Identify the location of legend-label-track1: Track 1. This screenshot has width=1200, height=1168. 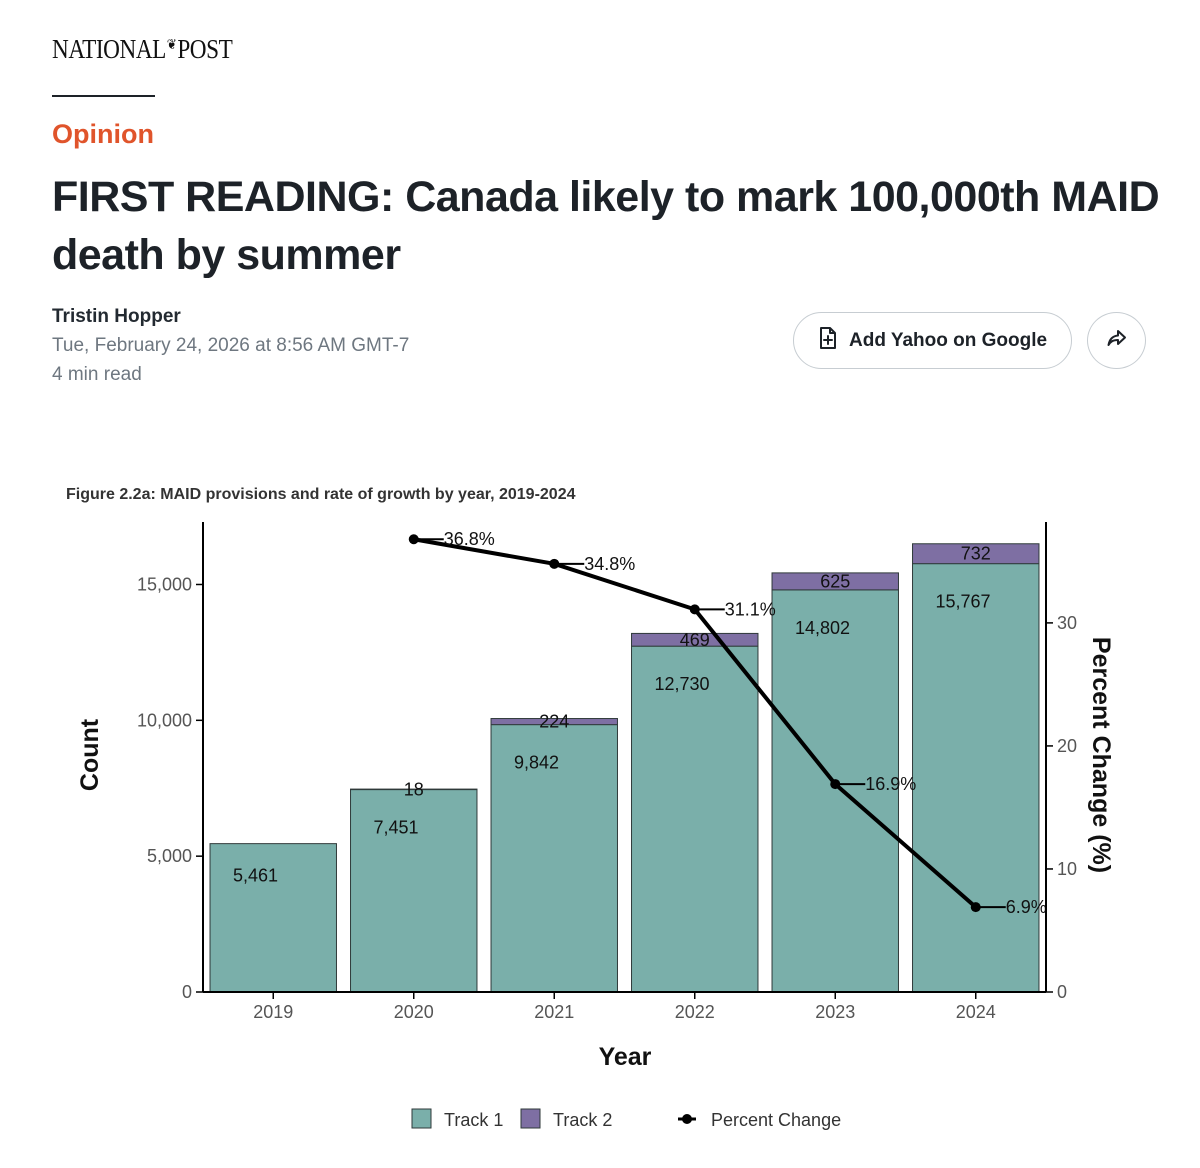
(473, 1120).